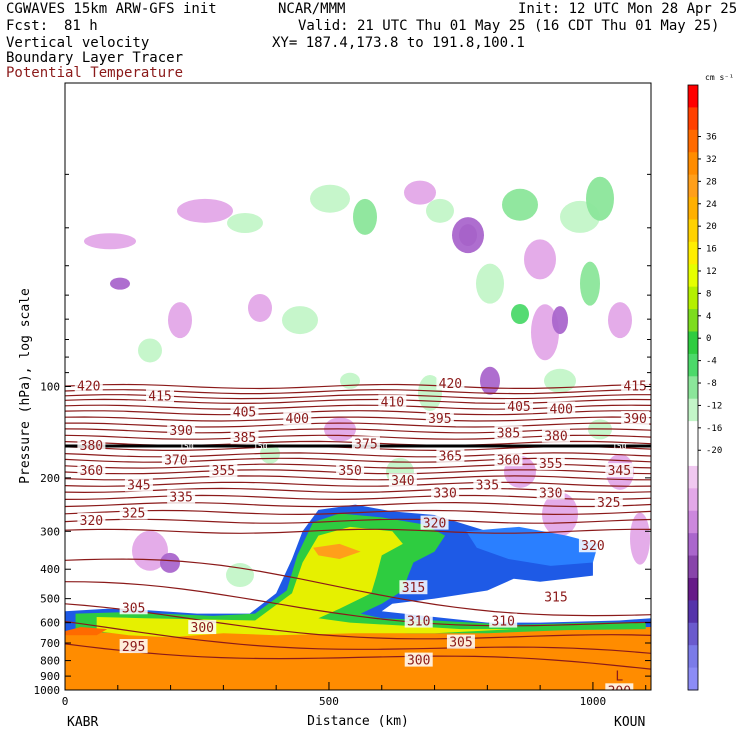 The width and height of the screenshot is (740, 740). Describe the element at coordinates (297, 419) in the screenshot. I see `theta-label: 400` at that location.